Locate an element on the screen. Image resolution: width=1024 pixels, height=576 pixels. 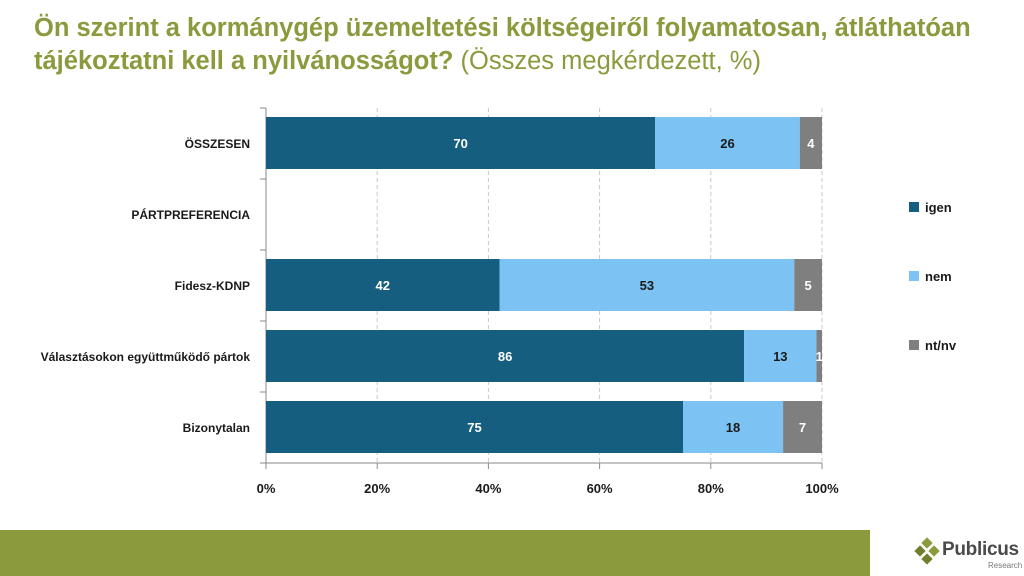
legend-swatch-nt-nv is located at coordinates (914, 345).